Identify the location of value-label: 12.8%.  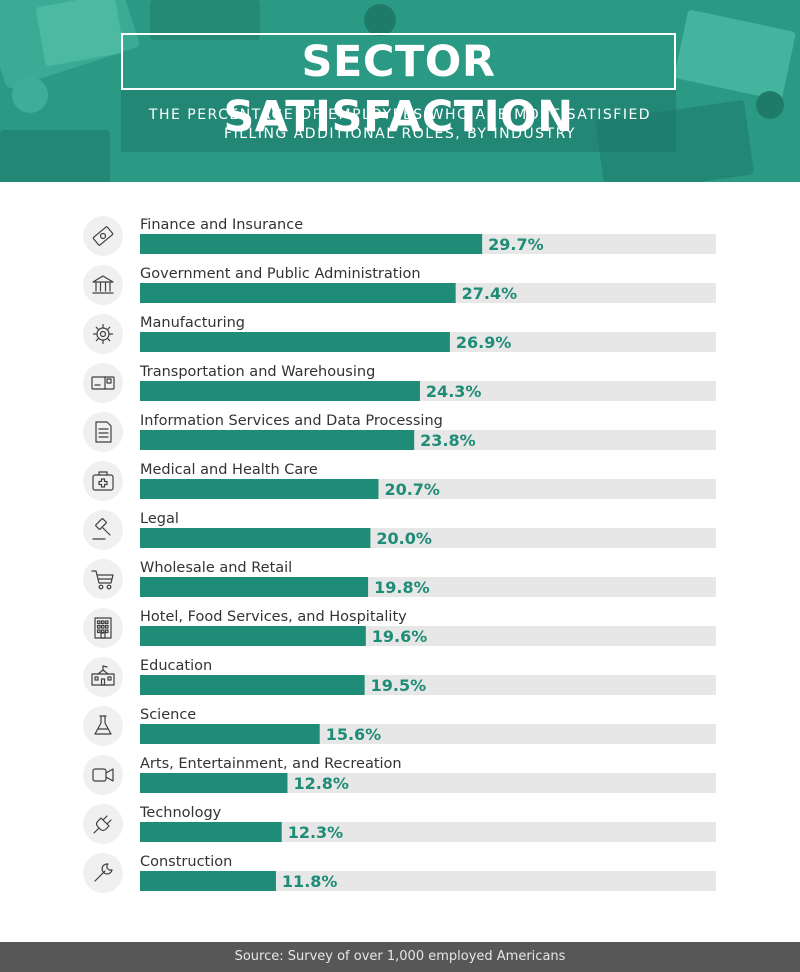
(321, 783).